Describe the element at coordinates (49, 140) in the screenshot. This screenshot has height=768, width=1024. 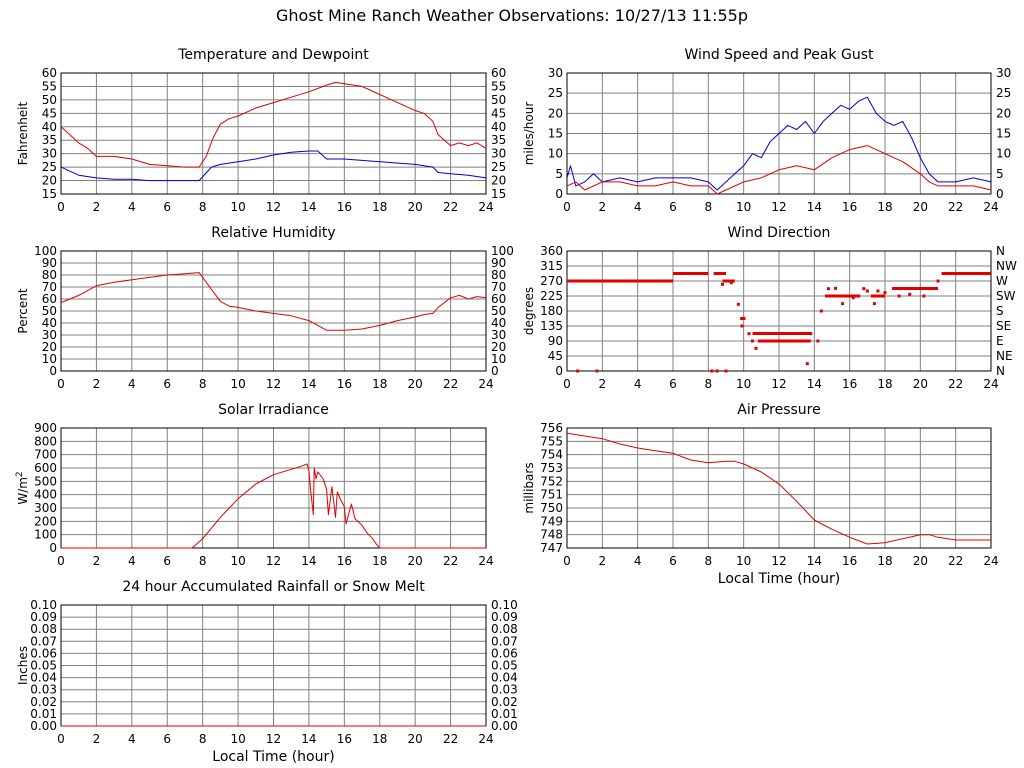
I see `y-tick-label: 35` at that location.